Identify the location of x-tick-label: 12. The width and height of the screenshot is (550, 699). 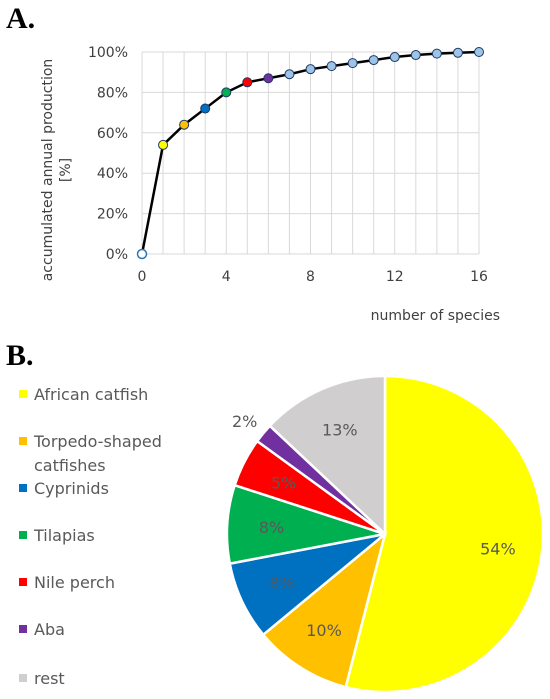
(395, 277).